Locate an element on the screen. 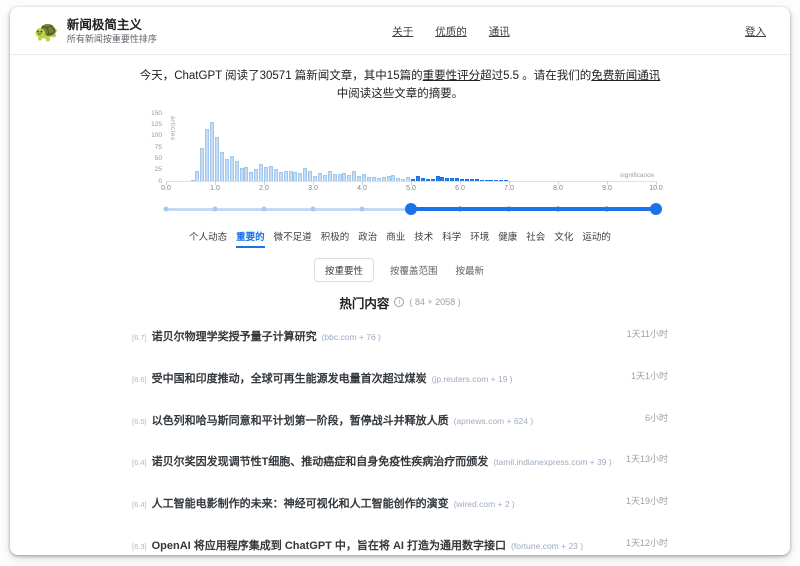 The height and width of the screenshot is (566, 800). tab-科学: 科学 is located at coordinates (452, 237).